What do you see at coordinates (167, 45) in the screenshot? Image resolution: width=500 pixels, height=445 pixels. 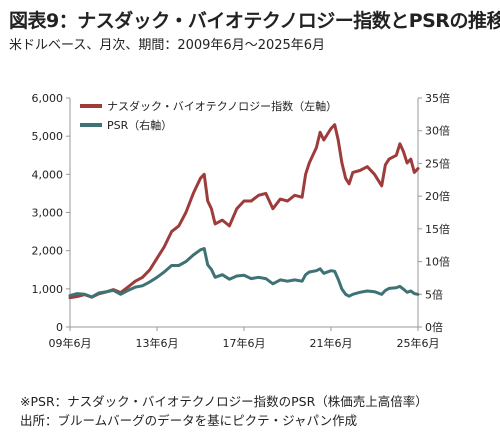 I see `chart-subtitle: 米ドルベース、月次、期間：2009年6月～2025年6月` at bounding box center [167, 45].